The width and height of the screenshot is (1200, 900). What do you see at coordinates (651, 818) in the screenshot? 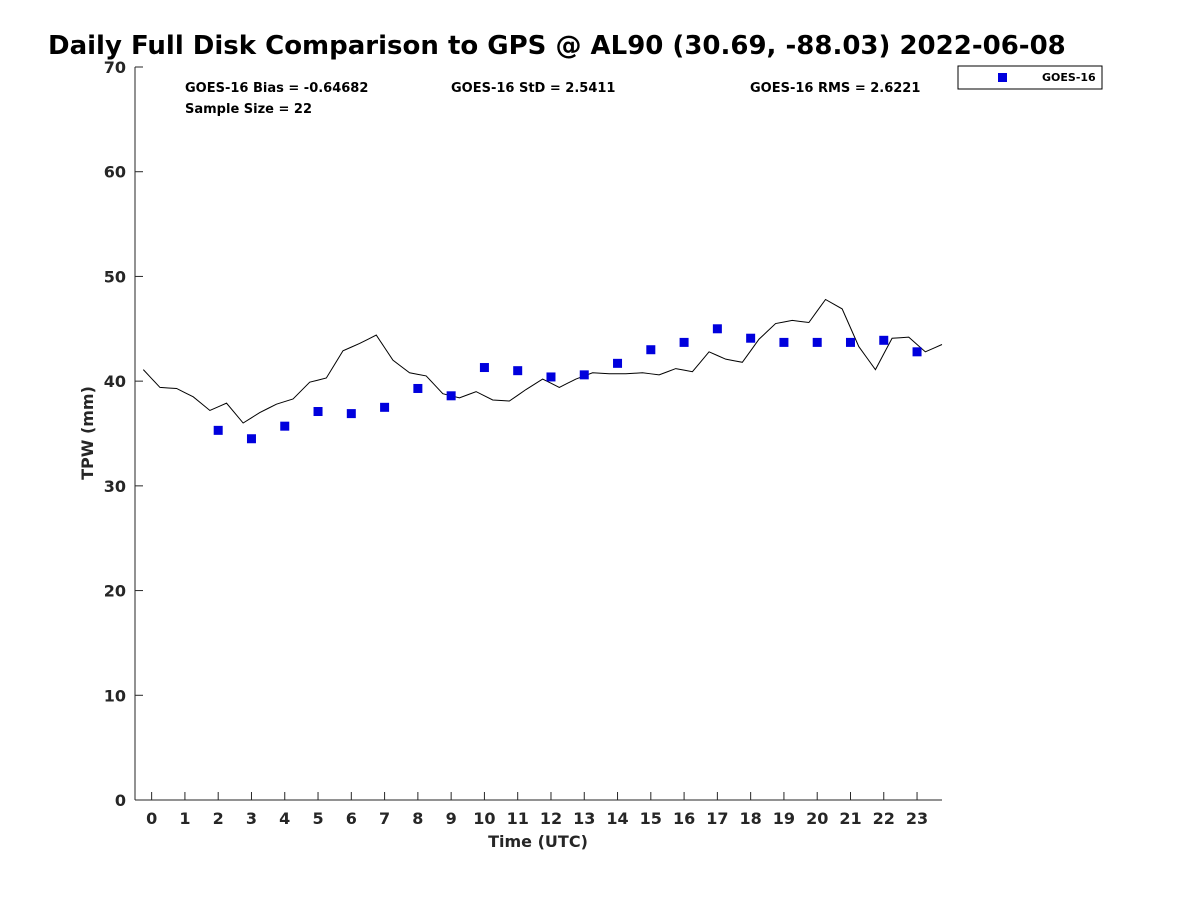
I see `x-tick-label: 15` at bounding box center [651, 818].